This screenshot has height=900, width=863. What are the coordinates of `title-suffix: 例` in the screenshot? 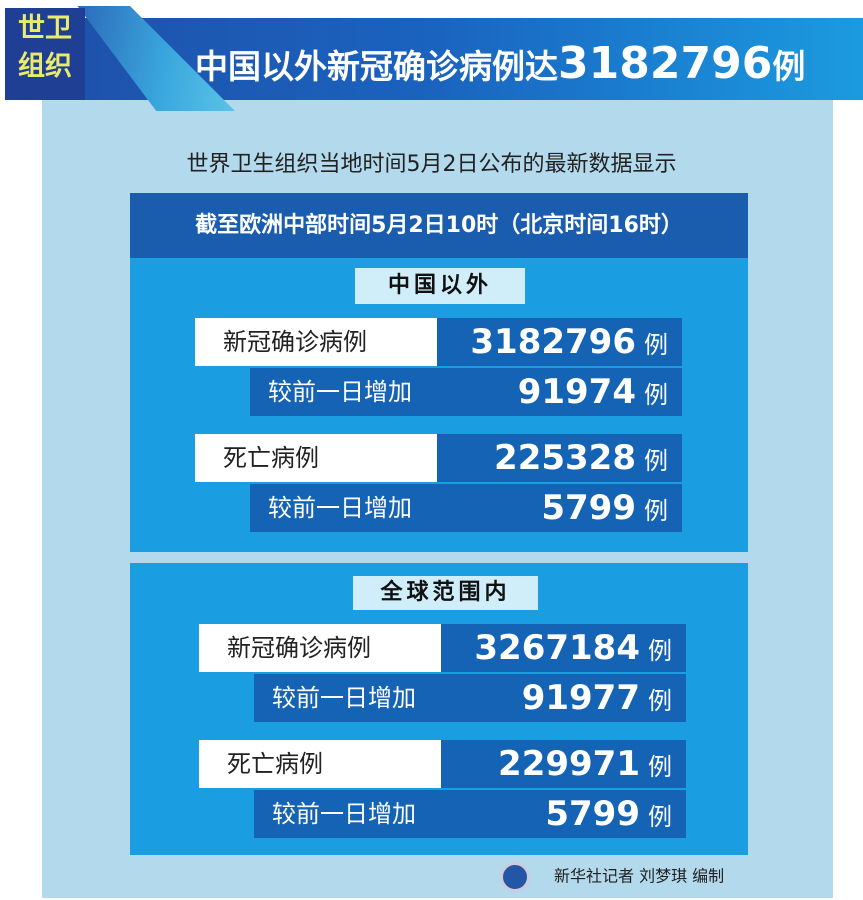 It's located at (789, 66).